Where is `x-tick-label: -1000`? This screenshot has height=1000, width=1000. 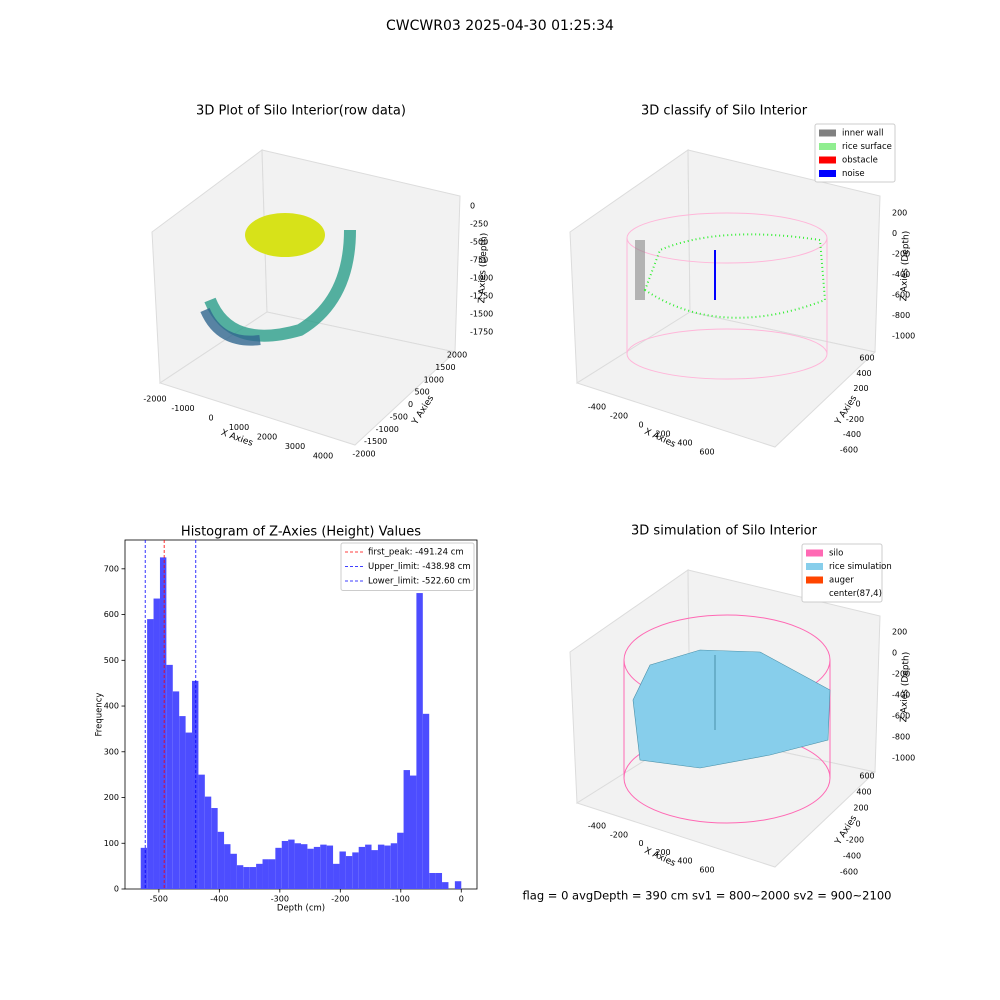 x-tick-label: -1000 is located at coordinates (182, 408).